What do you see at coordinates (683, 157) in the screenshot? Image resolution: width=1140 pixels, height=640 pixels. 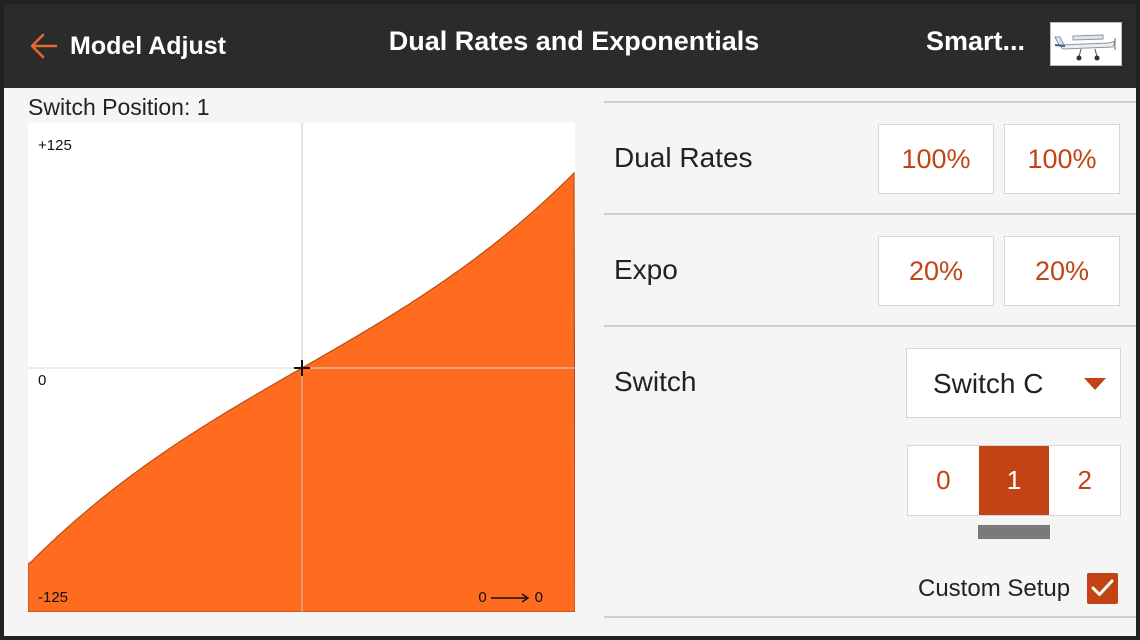 I see `dual-rates-label: Dual Rates` at bounding box center [683, 157].